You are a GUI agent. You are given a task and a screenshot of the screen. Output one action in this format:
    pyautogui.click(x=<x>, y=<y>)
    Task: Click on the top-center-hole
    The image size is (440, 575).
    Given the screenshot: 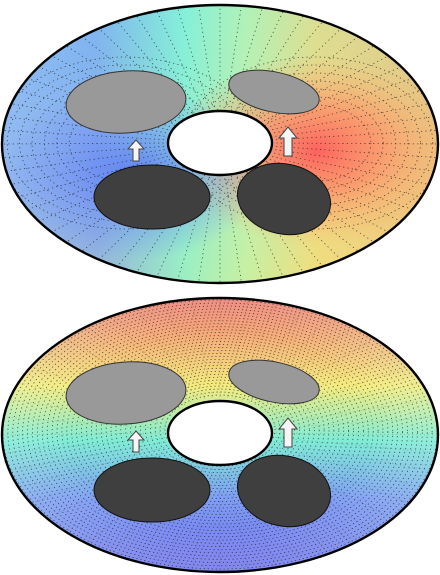 What is the action you would take?
    pyautogui.click(x=220, y=143)
    